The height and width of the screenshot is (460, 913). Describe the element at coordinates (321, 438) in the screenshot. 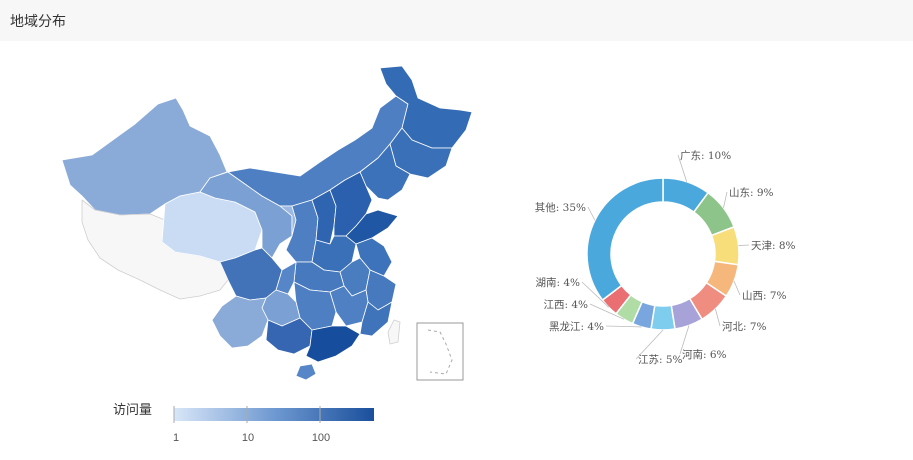

I see `legend-tick-label: 100` at that location.